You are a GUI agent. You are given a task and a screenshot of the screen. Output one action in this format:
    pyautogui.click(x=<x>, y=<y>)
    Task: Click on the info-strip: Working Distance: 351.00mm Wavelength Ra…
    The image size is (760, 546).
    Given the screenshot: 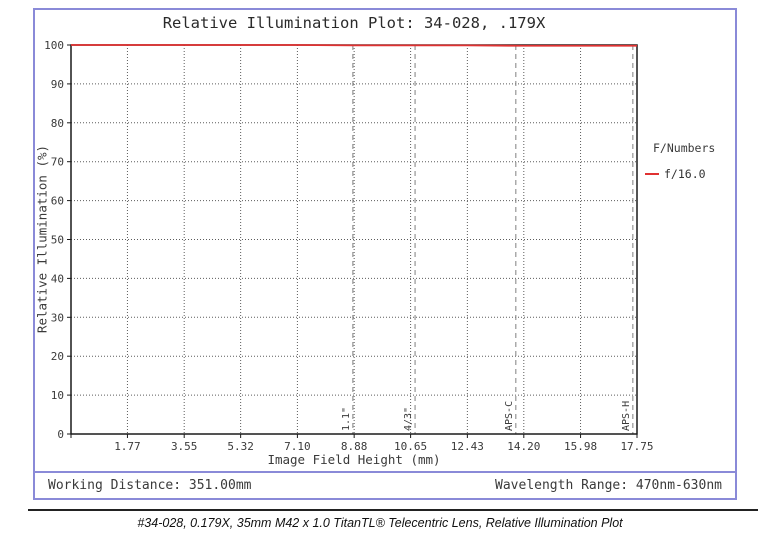 What is the action you would take?
    pyautogui.click(x=385, y=484)
    